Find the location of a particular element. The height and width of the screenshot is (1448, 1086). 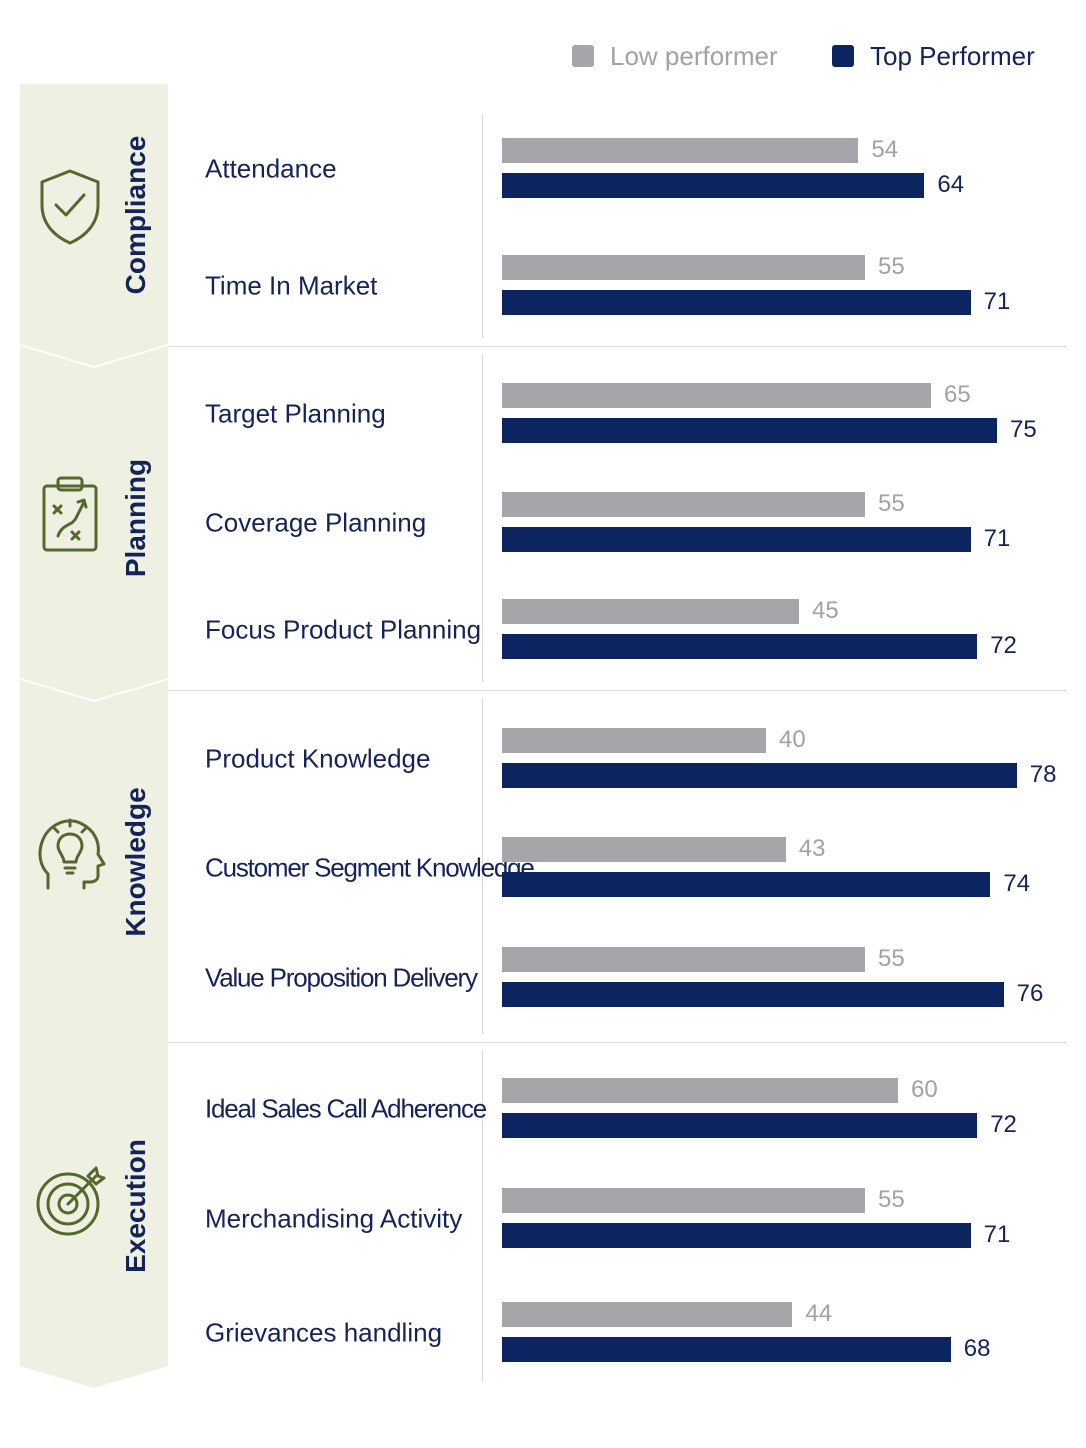

row-label: Focus Product Planning is located at coordinates (343, 629).